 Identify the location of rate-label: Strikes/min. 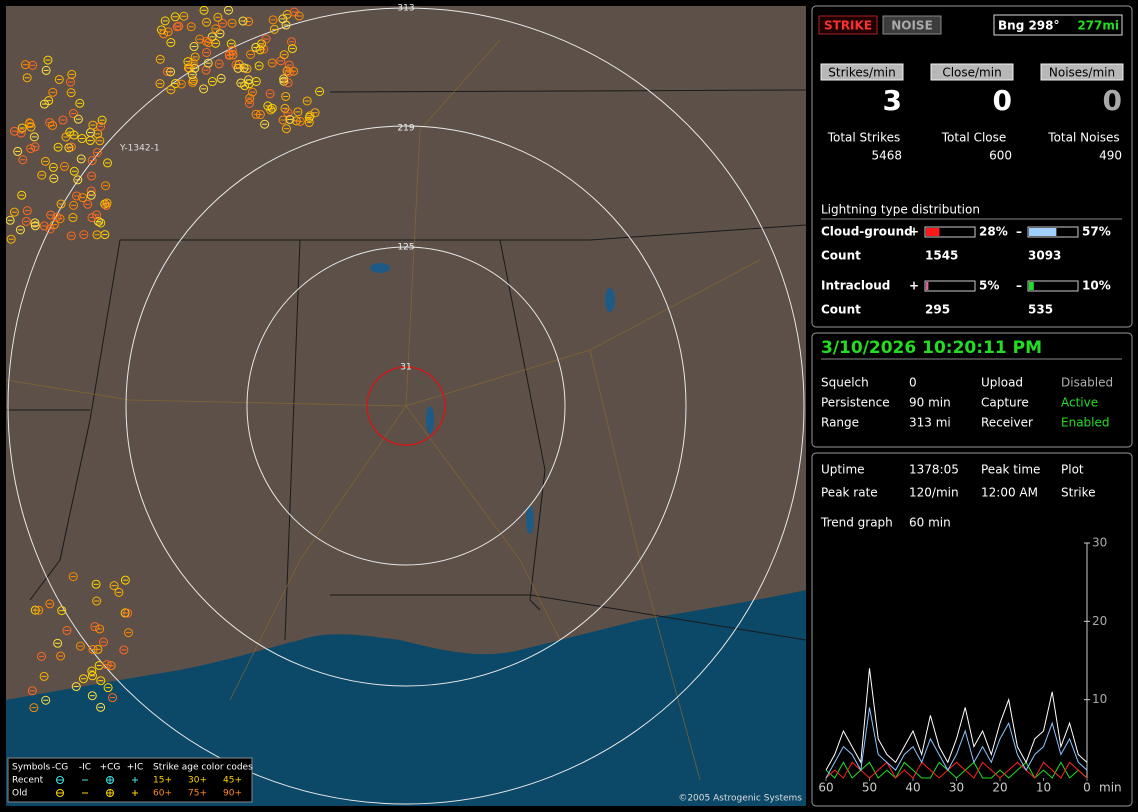
(861, 73).